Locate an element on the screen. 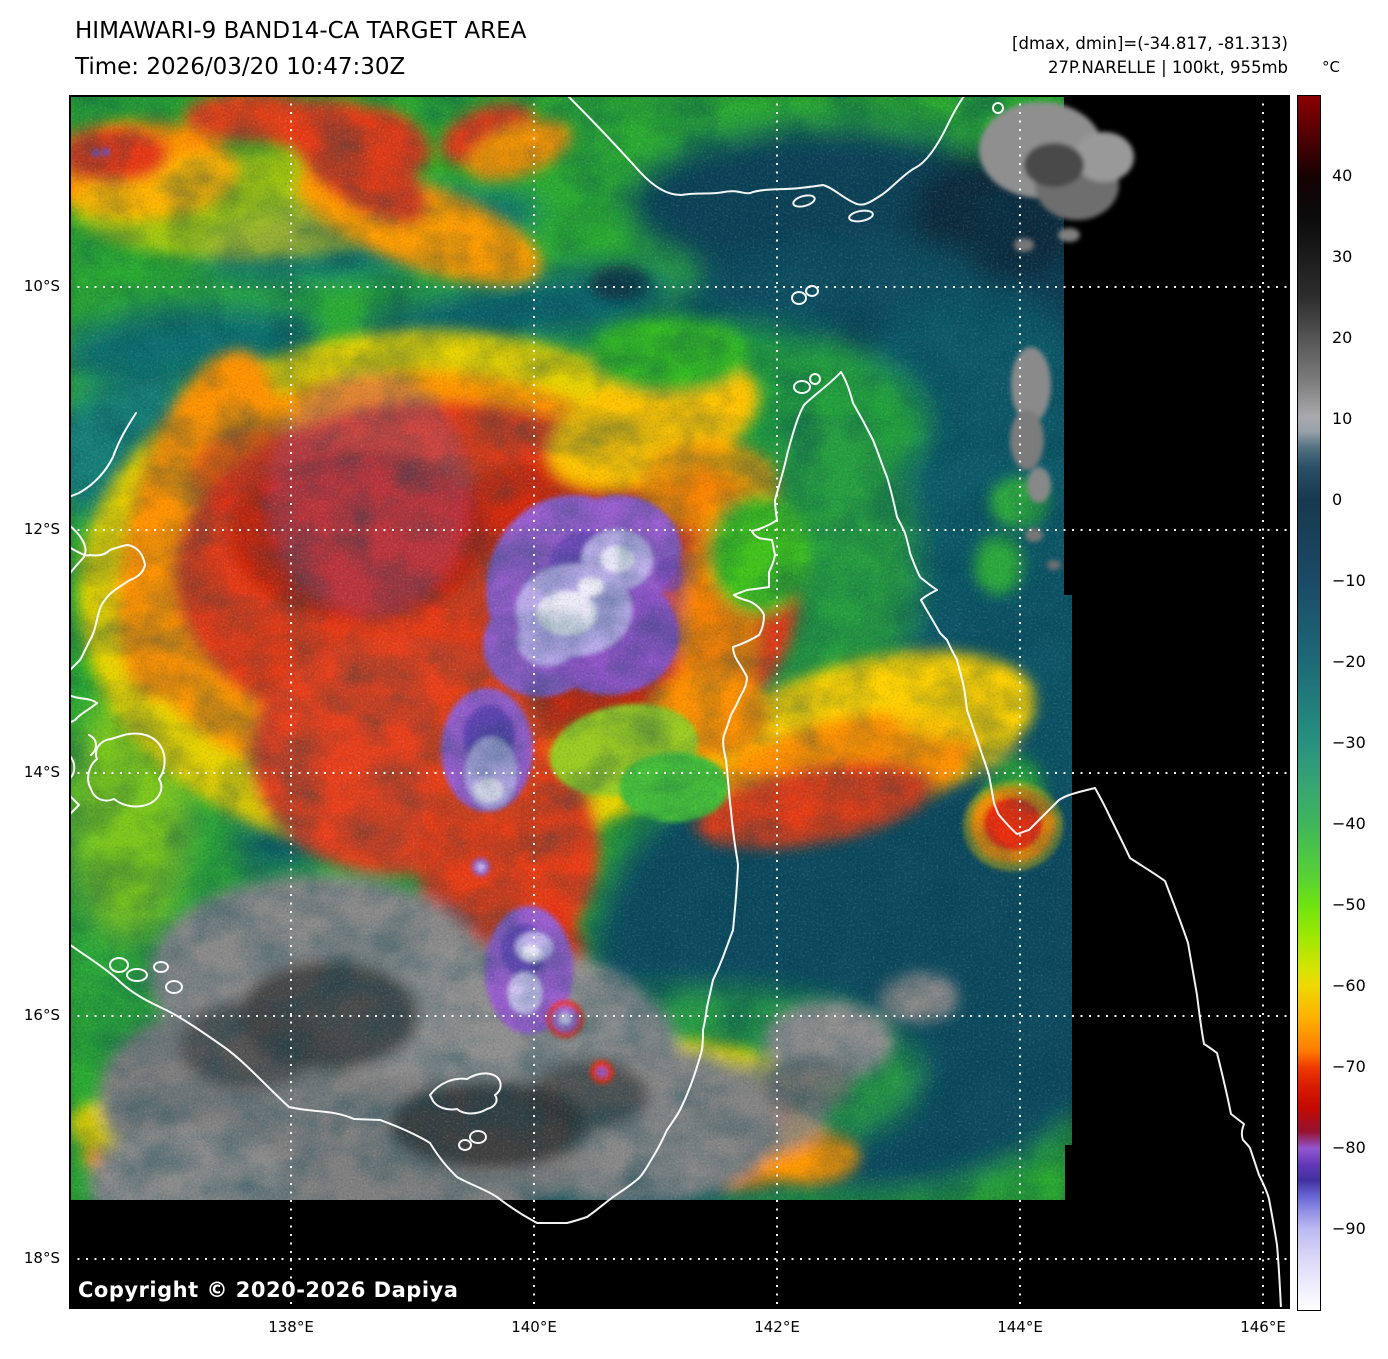 This screenshot has height=1359, width=1388. colorbar-tick: −60 is located at coordinates (1349, 985).